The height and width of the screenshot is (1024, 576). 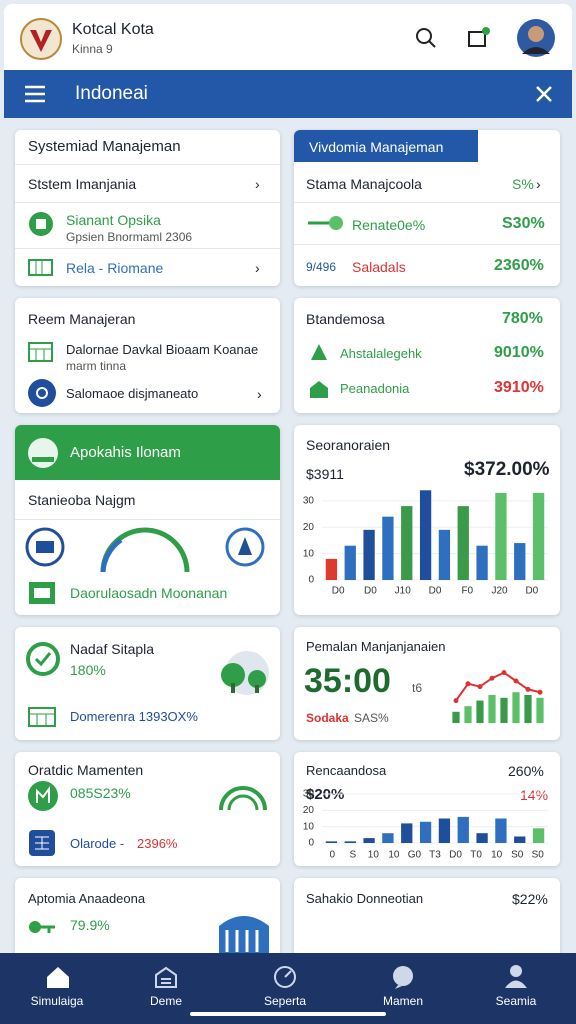 What do you see at coordinates (288, 94) in the screenshot?
I see `nav-bar: Indoneai` at bounding box center [288, 94].